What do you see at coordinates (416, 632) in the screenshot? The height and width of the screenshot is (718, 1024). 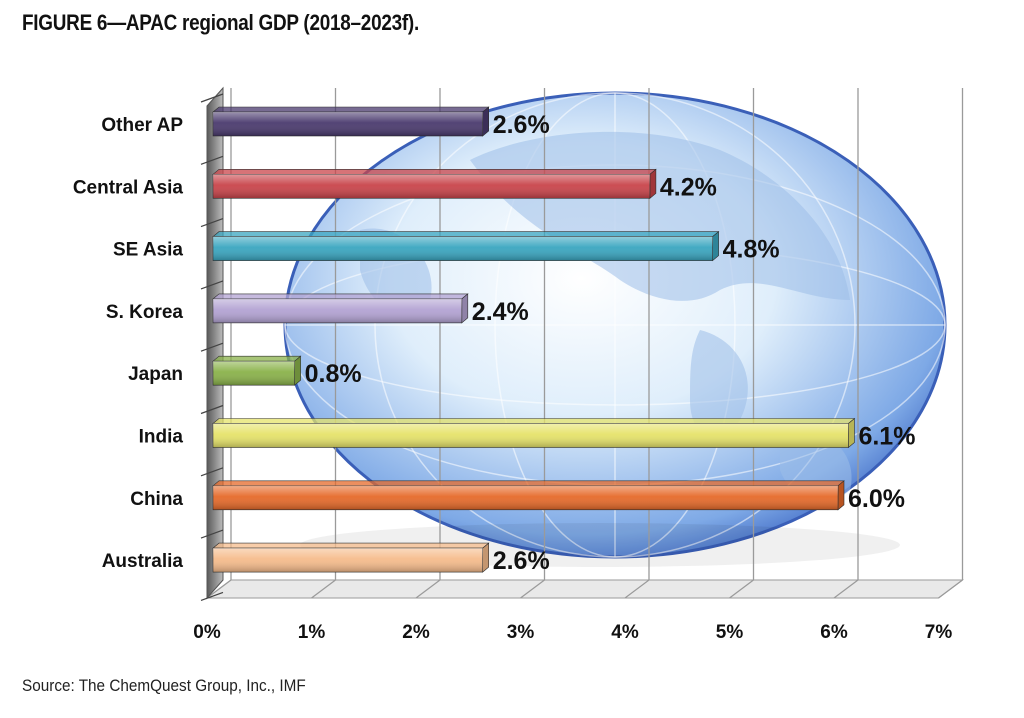 I see `x-tick-label: 2%` at bounding box center [416, 632].